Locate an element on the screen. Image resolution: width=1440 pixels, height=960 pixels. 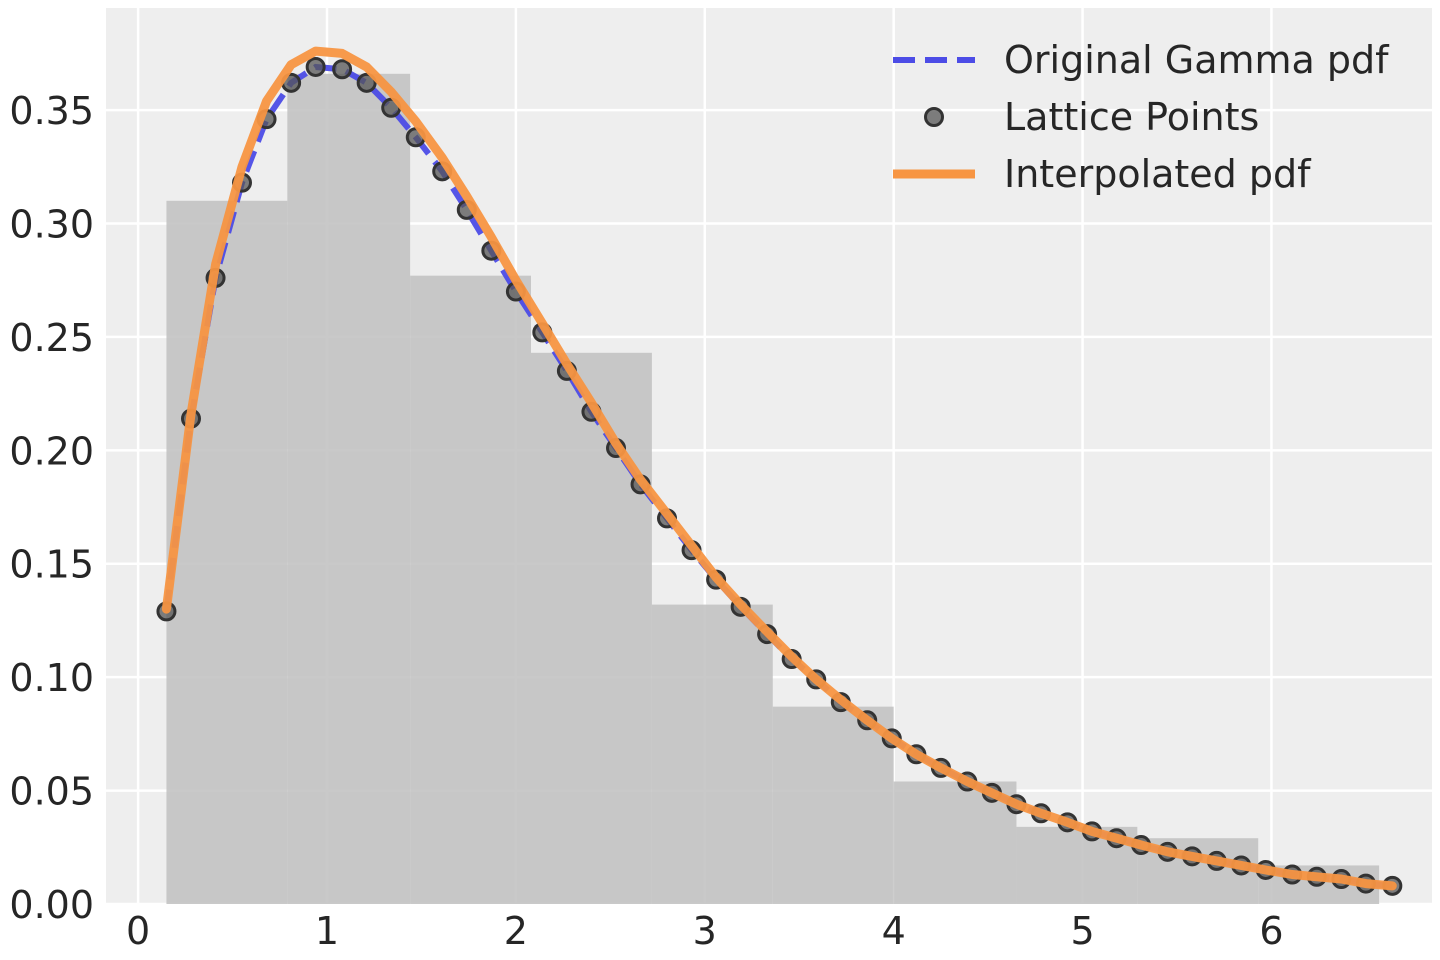
legend-label-interpolated-pdf: Interpolated pdf is located at coordinates (1158, 174).